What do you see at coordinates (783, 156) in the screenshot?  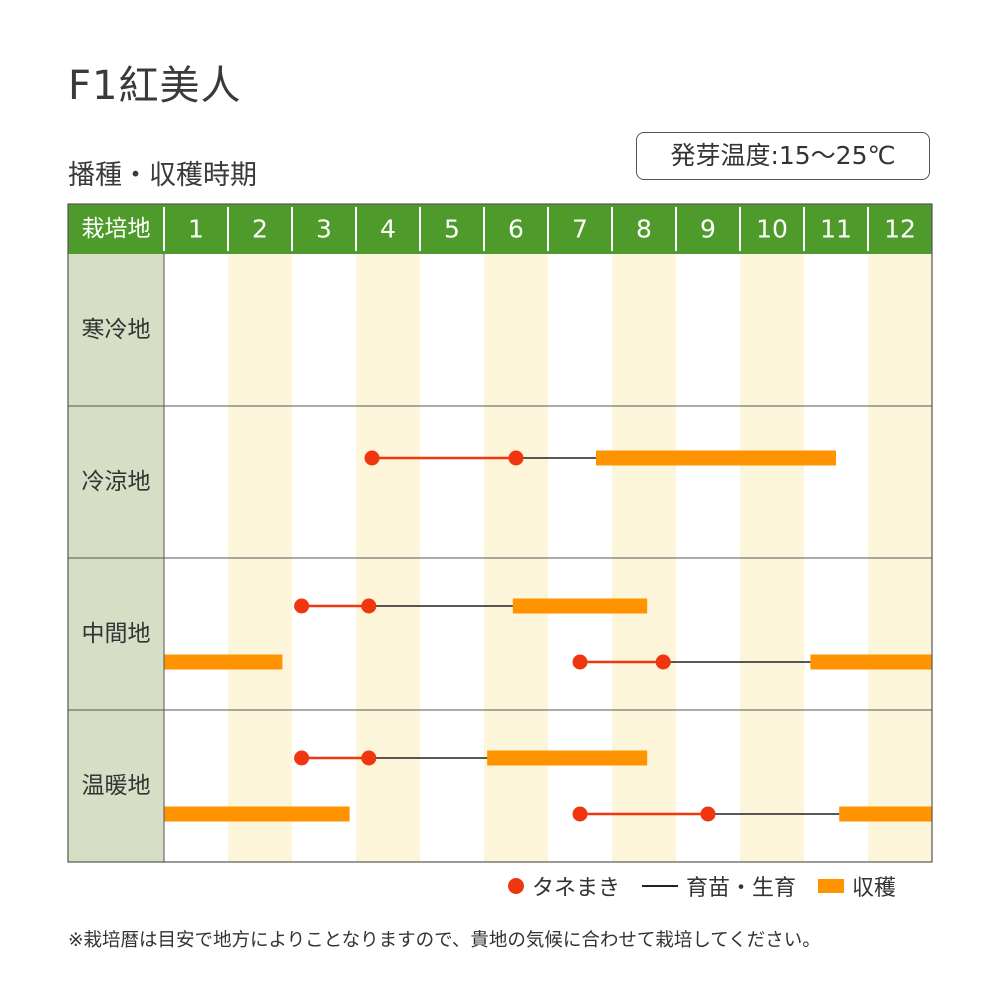 I see `germination-temp-badge: 発芽温度:15〜25℃` at bounding box center [783, 156].